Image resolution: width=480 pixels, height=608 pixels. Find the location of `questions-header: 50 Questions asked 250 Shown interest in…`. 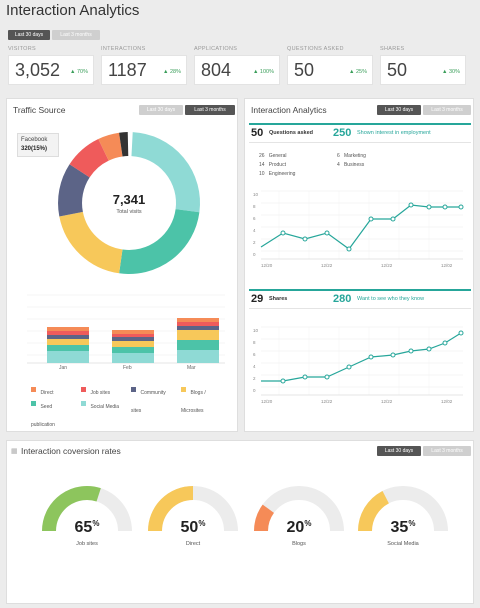

questions-header: 50 Questions asked 250 Shown interest in… is located at coordinates (360, 133).